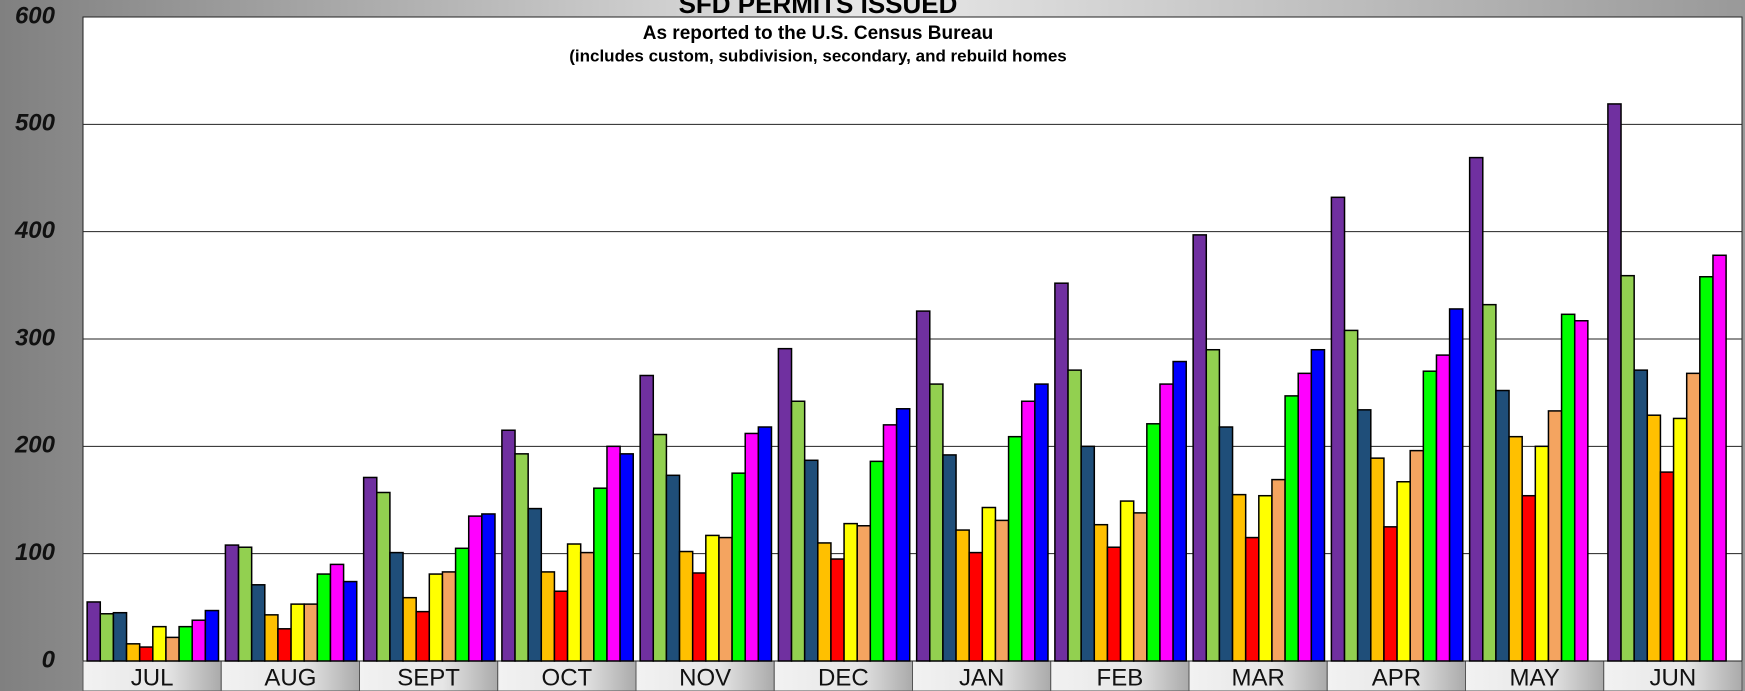  Describe the element at coordinates (35, 552) in the screenshot. I see `y-tick-label: 100` at that location.